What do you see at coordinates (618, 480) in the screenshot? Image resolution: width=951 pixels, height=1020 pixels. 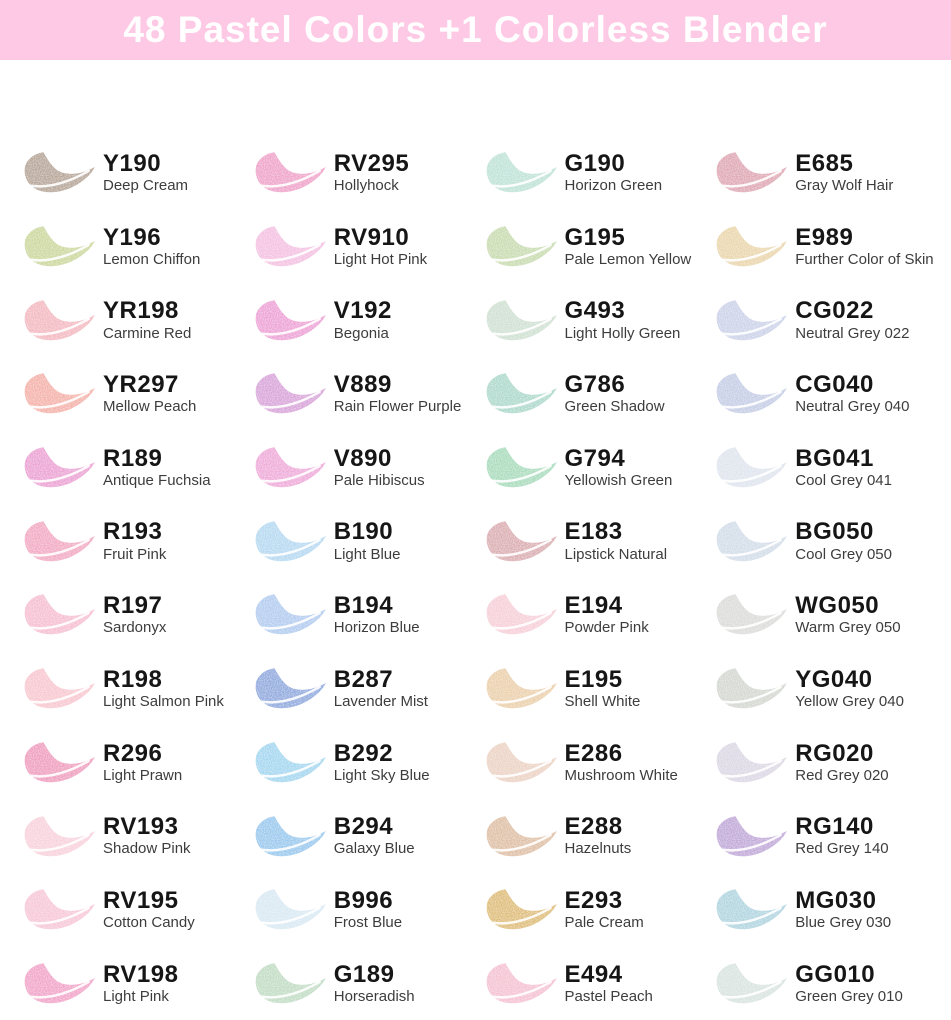 I see `swatch-name: Yellowish Green` at bounding box center [618, 480].